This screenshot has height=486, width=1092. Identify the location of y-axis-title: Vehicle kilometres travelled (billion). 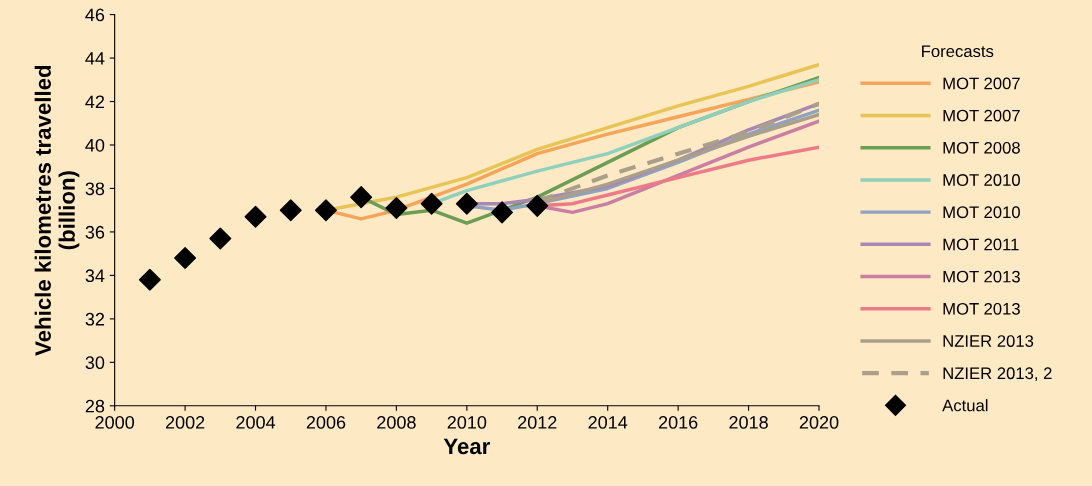
(57, 210).